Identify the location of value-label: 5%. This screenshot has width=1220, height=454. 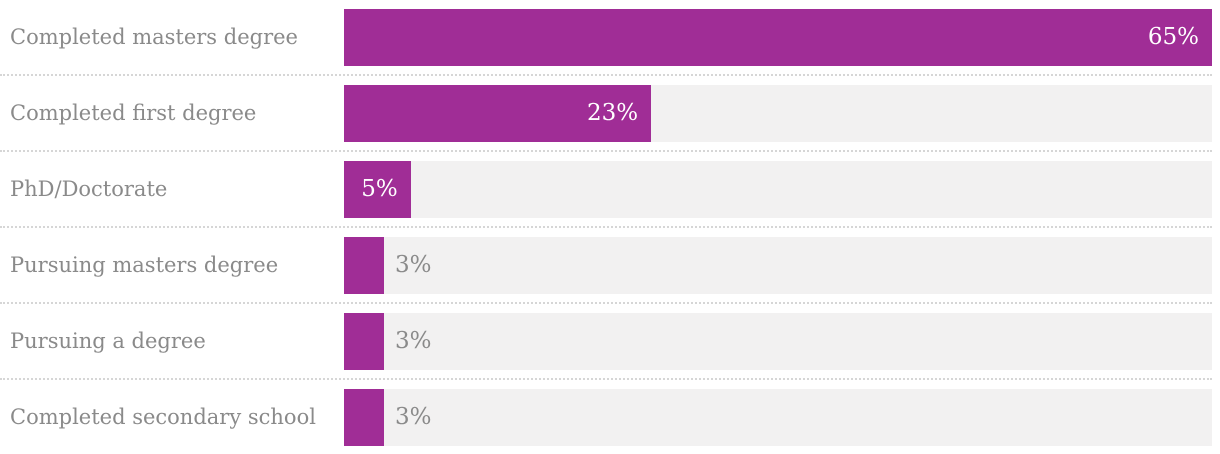
(379, 189).